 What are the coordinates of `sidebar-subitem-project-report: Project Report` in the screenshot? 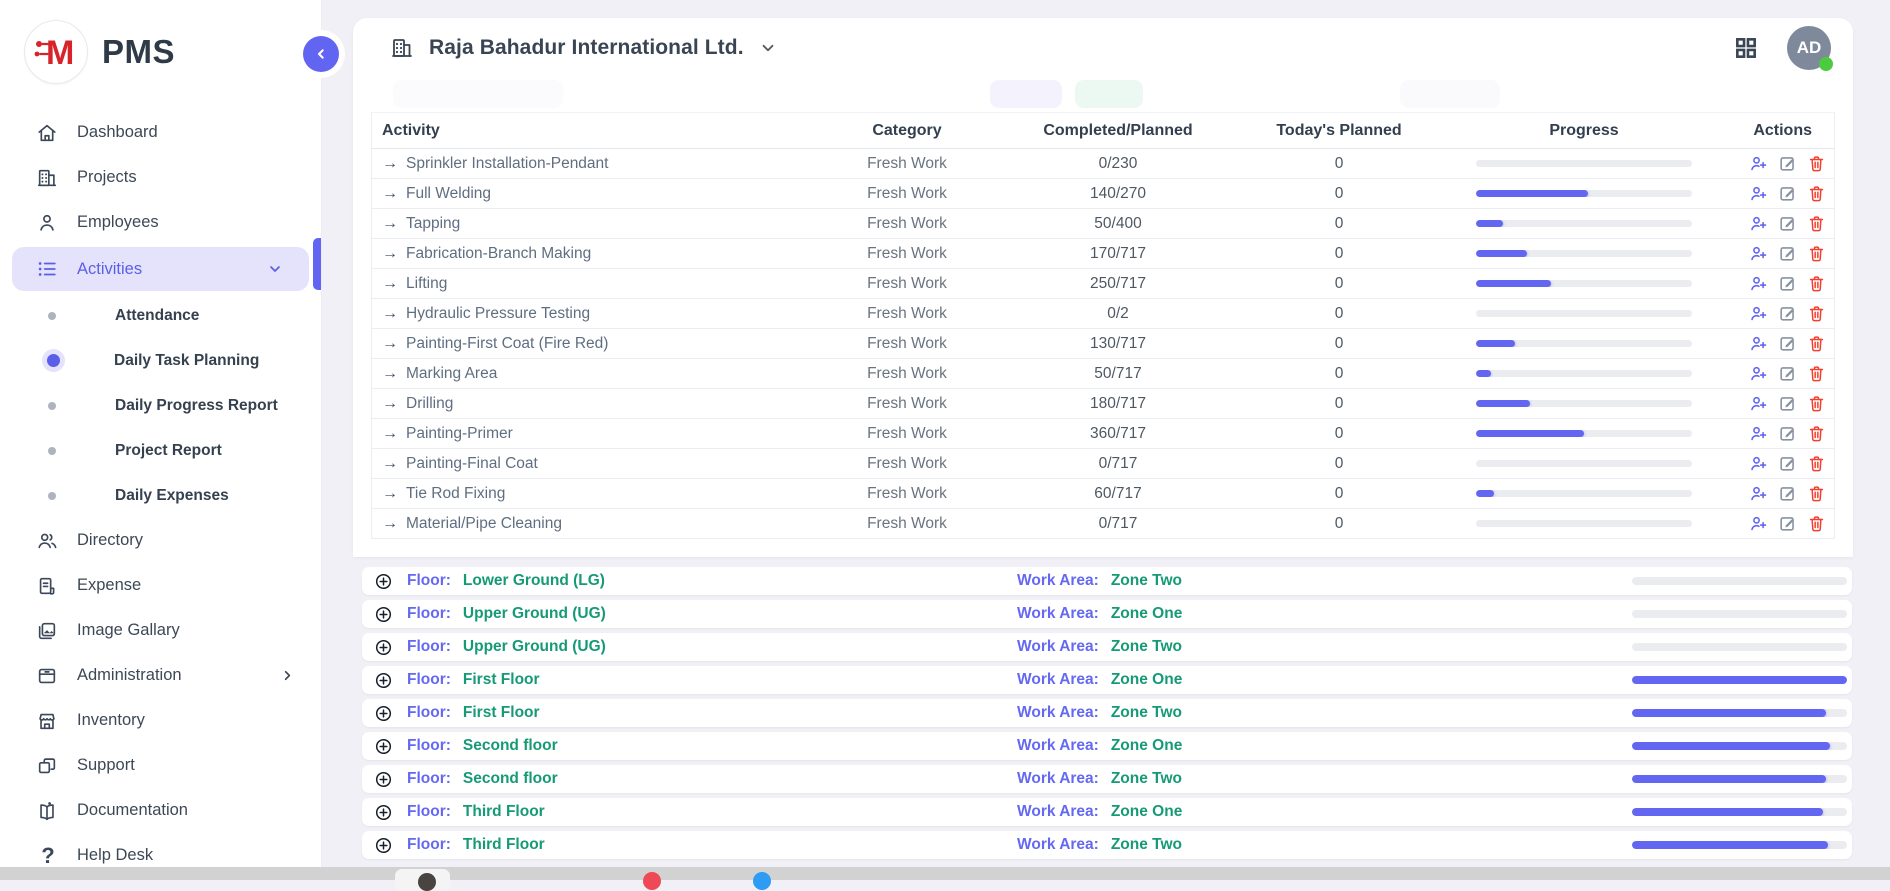 It's located at (160, 450).